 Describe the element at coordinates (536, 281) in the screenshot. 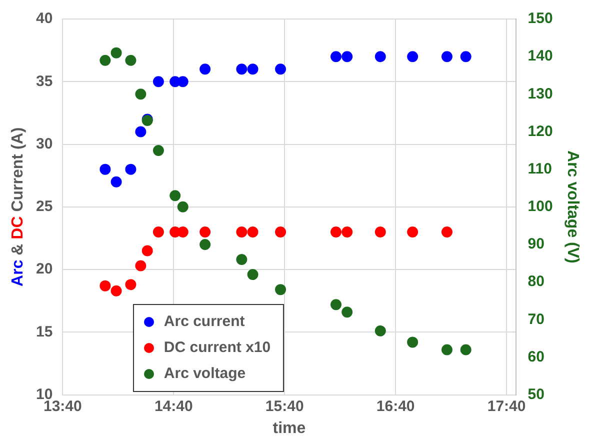

I see `y2-tick-label: 80` at that location.